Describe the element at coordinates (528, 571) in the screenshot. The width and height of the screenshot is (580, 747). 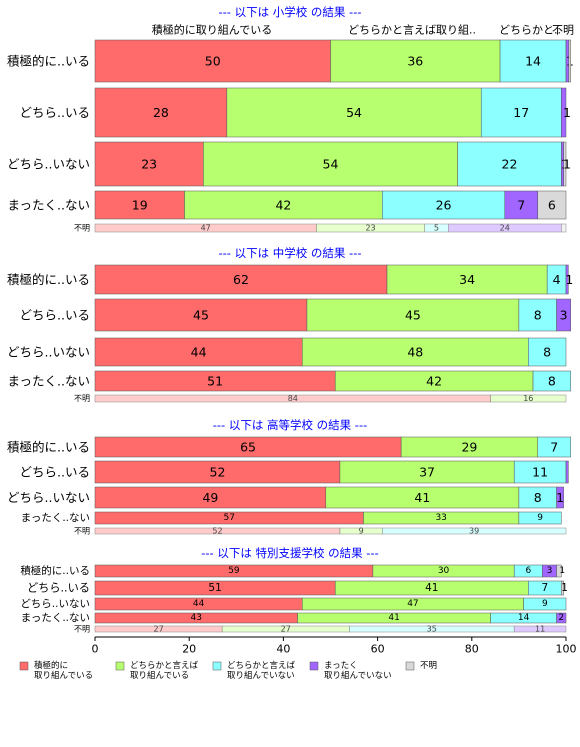
I see `data-label: 6` at that location.